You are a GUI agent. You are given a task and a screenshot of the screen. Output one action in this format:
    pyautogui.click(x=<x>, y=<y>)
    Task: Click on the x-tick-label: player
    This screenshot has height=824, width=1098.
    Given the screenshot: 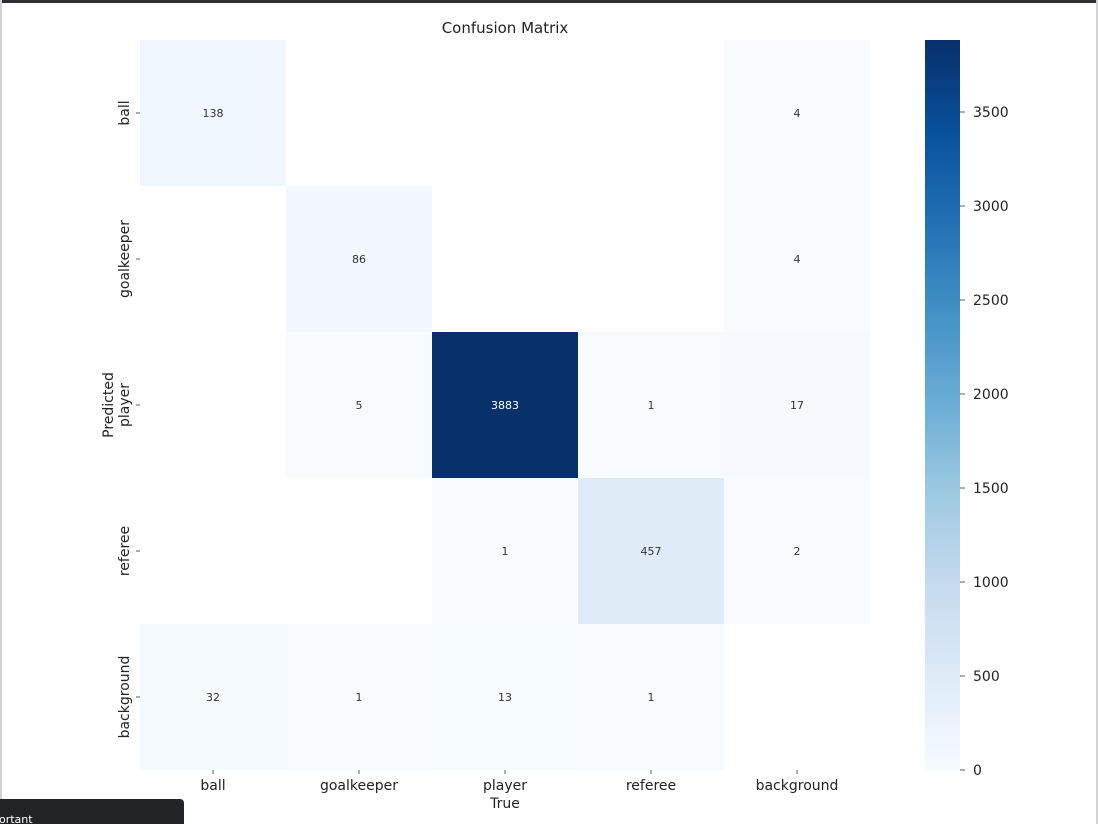 What is the action you would take?
    pyautogui.click(x=505, y=786)
    